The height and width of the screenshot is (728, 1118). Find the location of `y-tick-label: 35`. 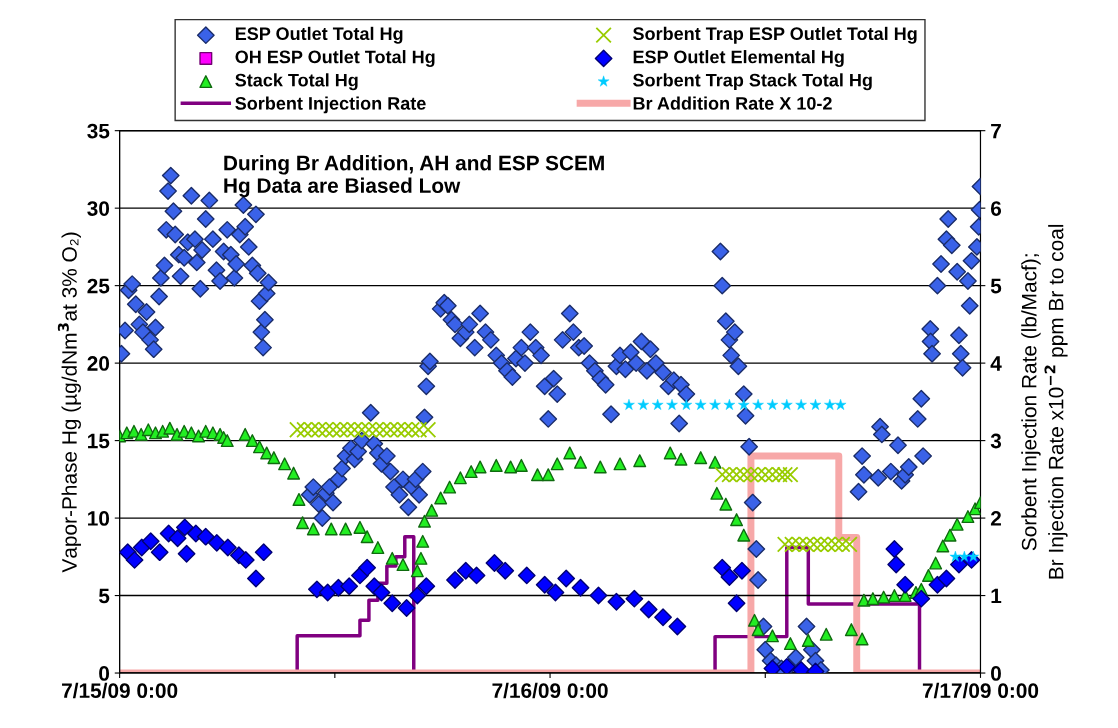

y-tick-label: 35 is located at coordinates (98, 131).